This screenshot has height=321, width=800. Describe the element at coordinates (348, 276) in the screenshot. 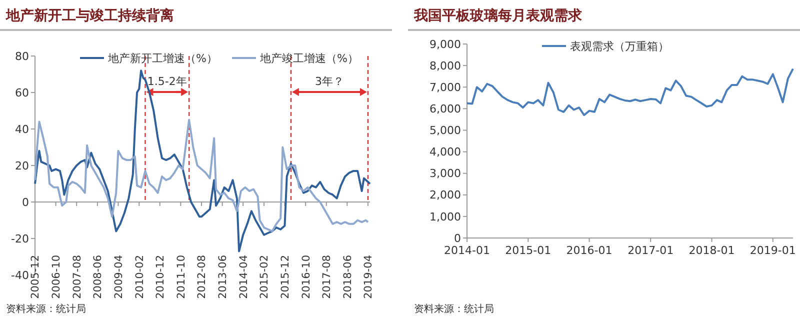

I see `x-tick-label: 2018-06` at that location.